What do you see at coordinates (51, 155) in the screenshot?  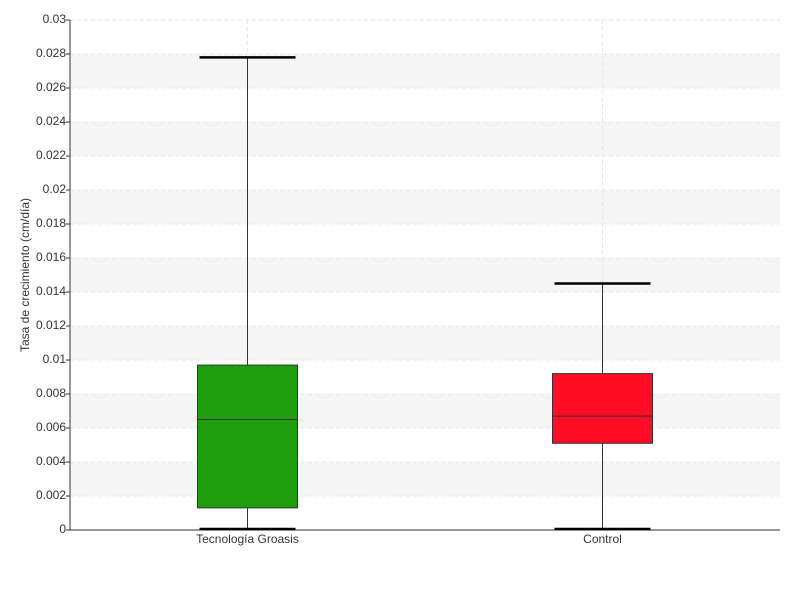 I see `y-tick-label: 0.022` at bounding box center [51, 155].